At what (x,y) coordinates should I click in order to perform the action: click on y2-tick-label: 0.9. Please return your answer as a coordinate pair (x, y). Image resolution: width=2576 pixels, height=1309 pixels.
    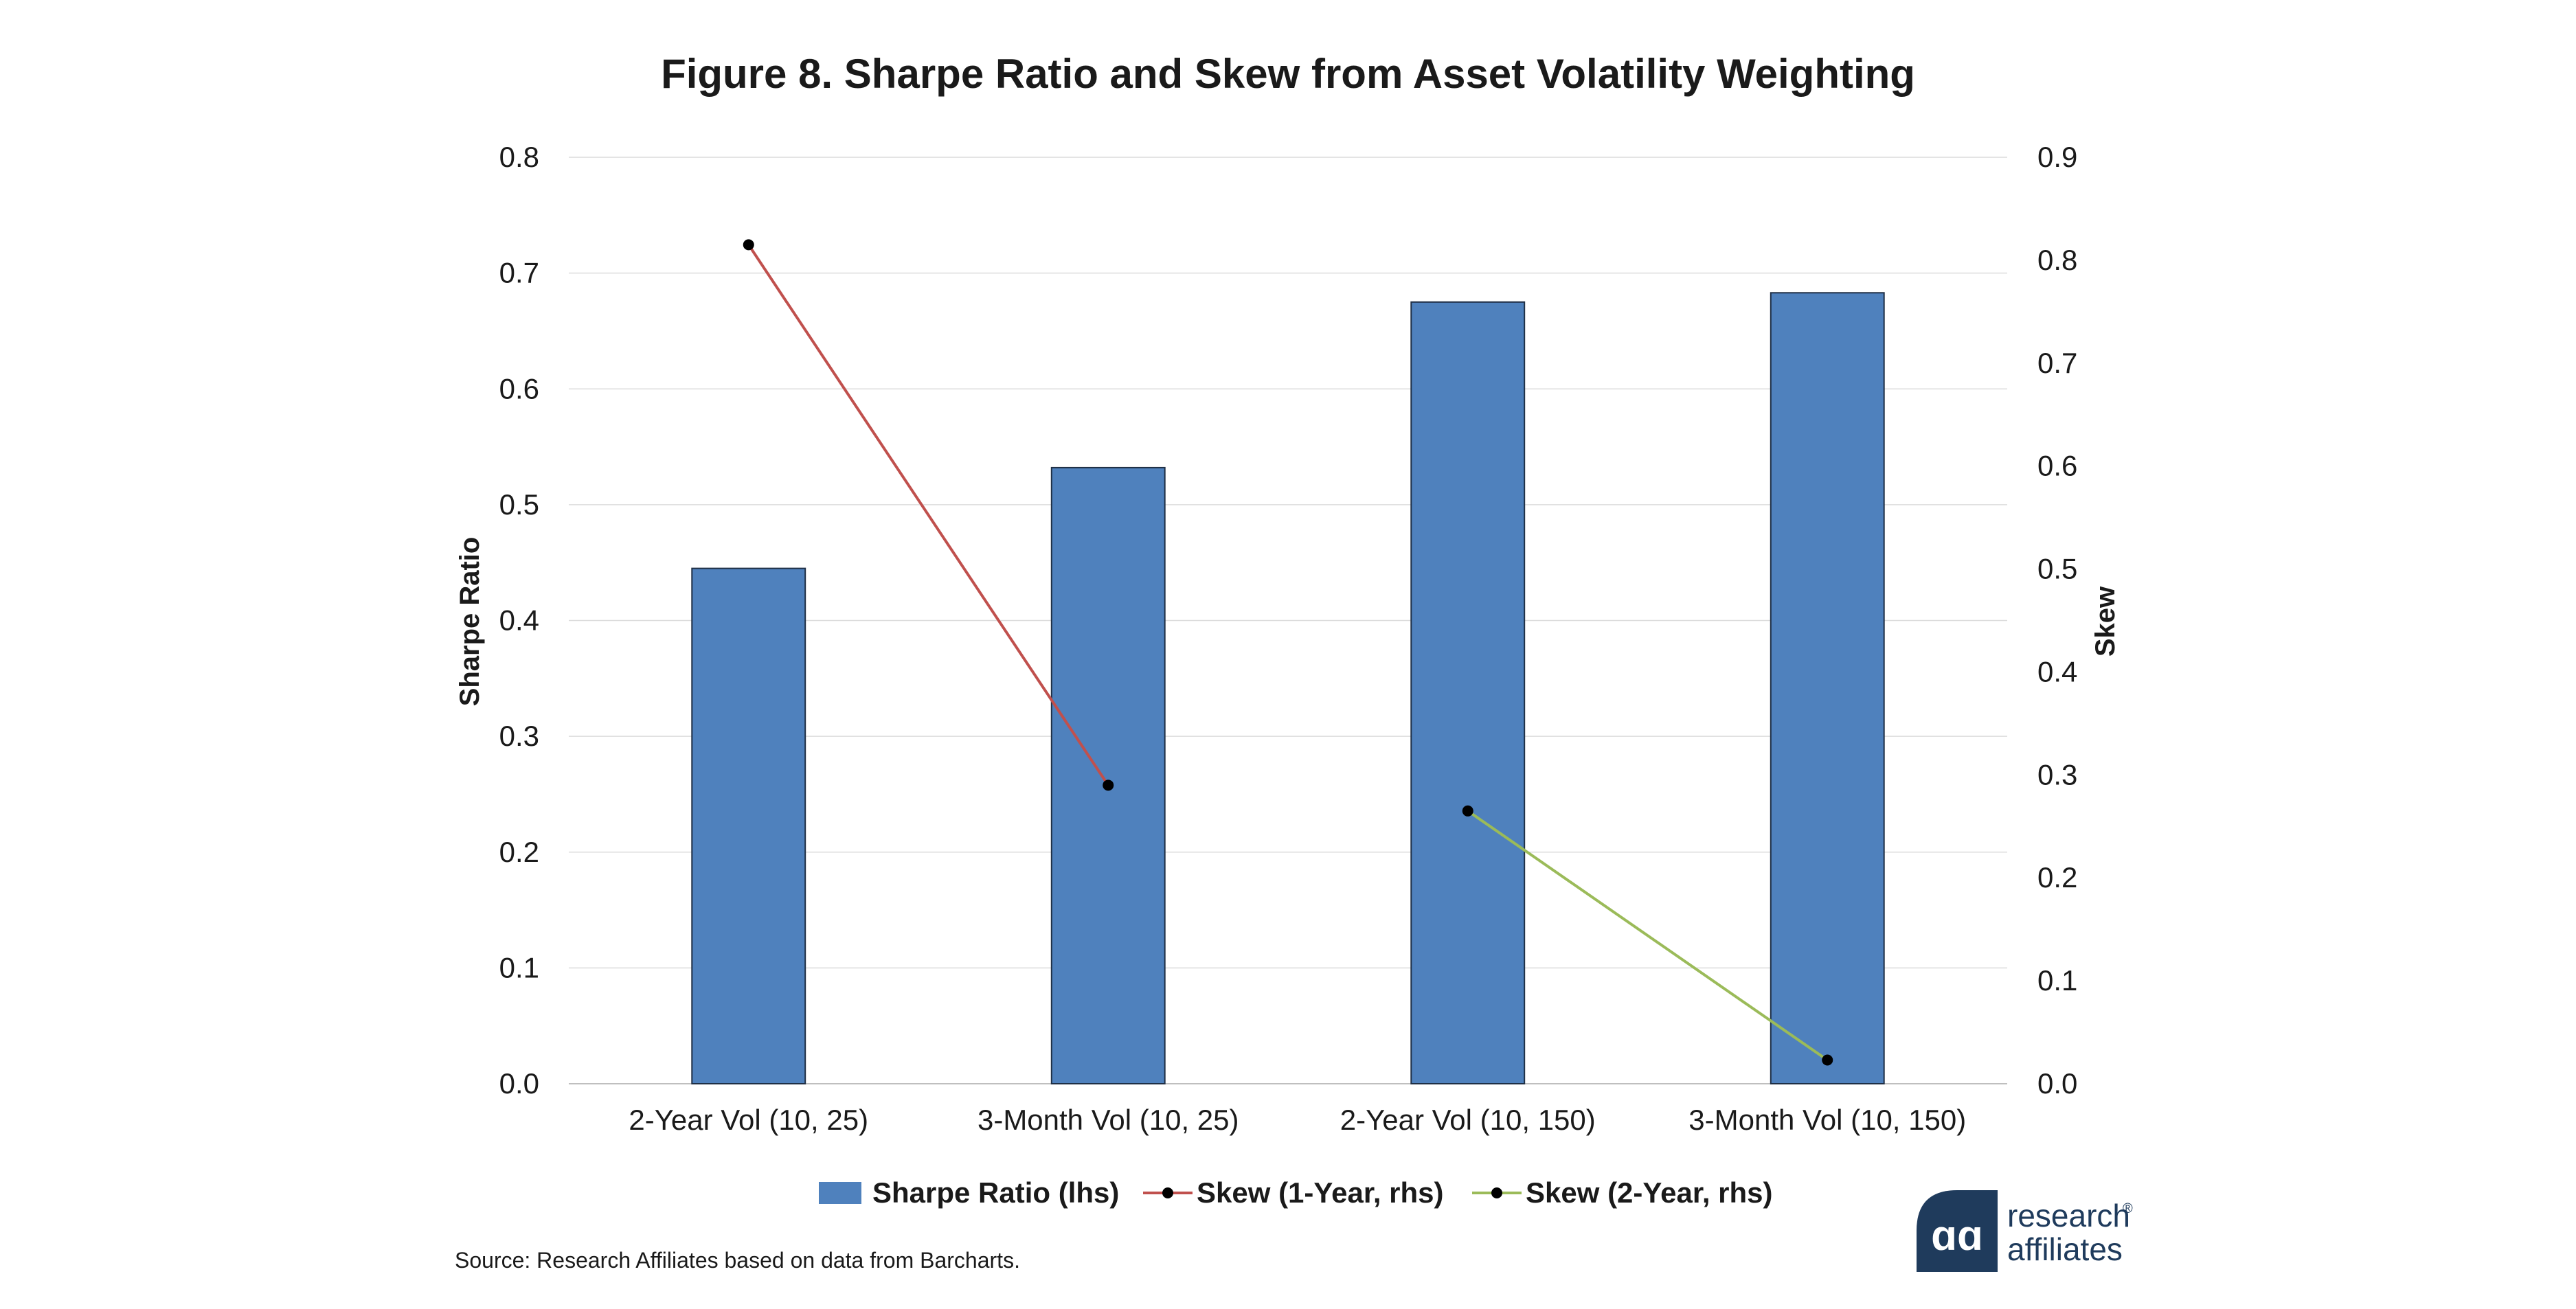
    Looking at the image, I should click on (2057, 157).